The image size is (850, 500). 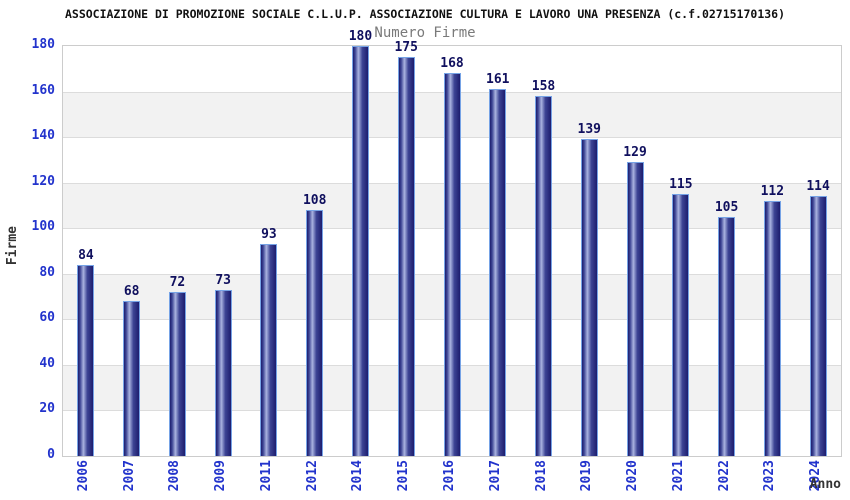 What do you see at coordinates (681, 185) in the screenshot?
I see `bar-value-label: 115` at bounding box center [681, 185].